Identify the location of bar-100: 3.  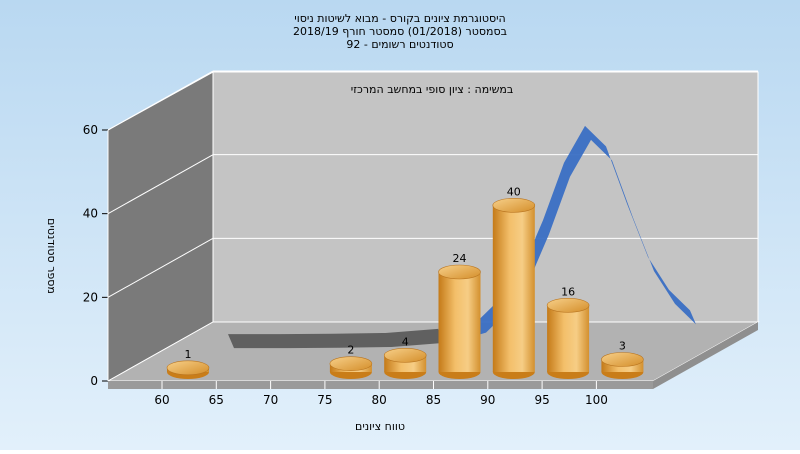
(622, 359).